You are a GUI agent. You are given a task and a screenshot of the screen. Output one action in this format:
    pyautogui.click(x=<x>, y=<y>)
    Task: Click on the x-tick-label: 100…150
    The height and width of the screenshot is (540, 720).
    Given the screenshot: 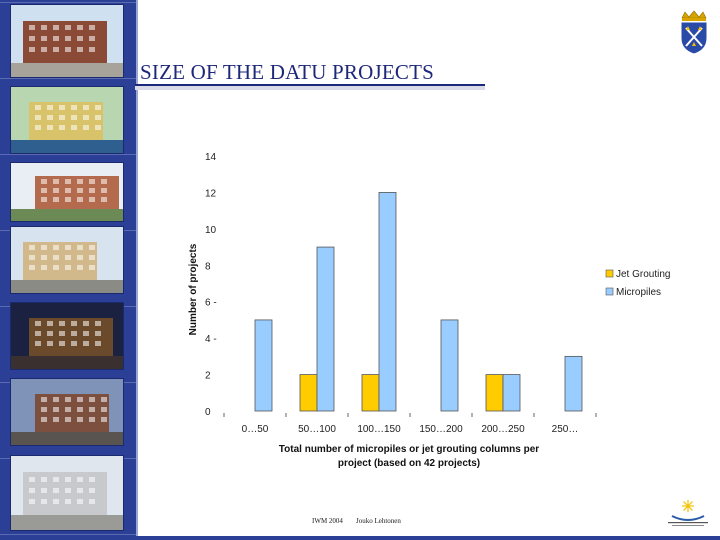 What is the action you would take?
    pyautogui.click(x=379, y=429)
    